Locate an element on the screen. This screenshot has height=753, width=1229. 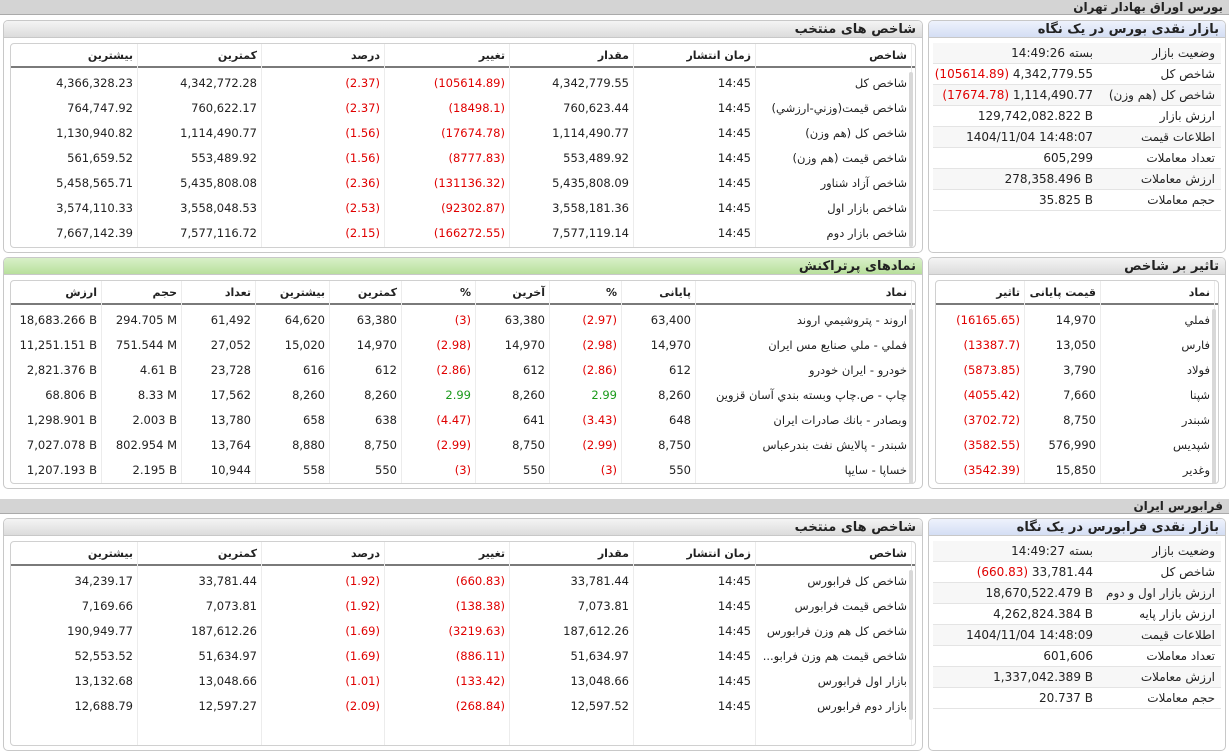
ifb-indices-cell-change: (660.83) is located at coordinates (480, 581).